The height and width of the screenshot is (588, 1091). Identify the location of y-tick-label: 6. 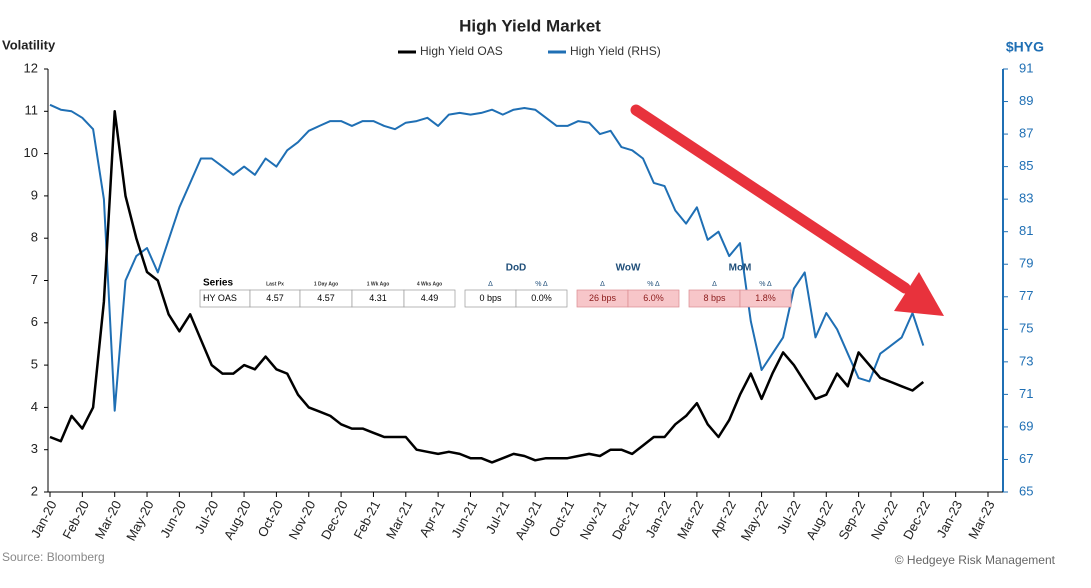
(34, 321).